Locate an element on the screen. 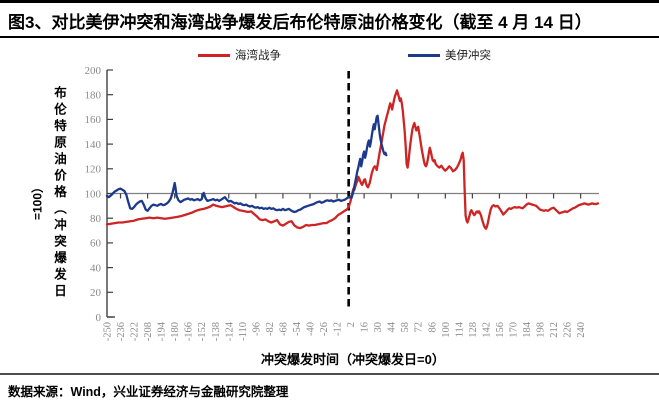 Image resolution: width=659 pixels, height=407 pixels. x-tick-label: 114 is located at coordinates (459, 329).